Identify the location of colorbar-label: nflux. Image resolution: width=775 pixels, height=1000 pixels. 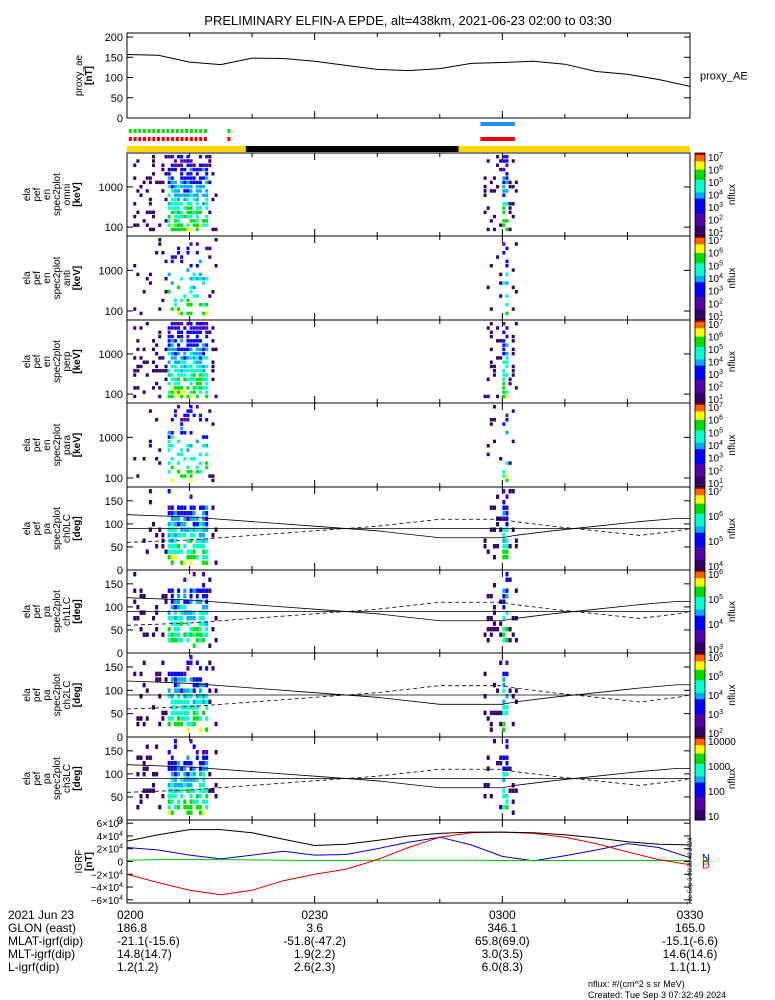
(732, 444).